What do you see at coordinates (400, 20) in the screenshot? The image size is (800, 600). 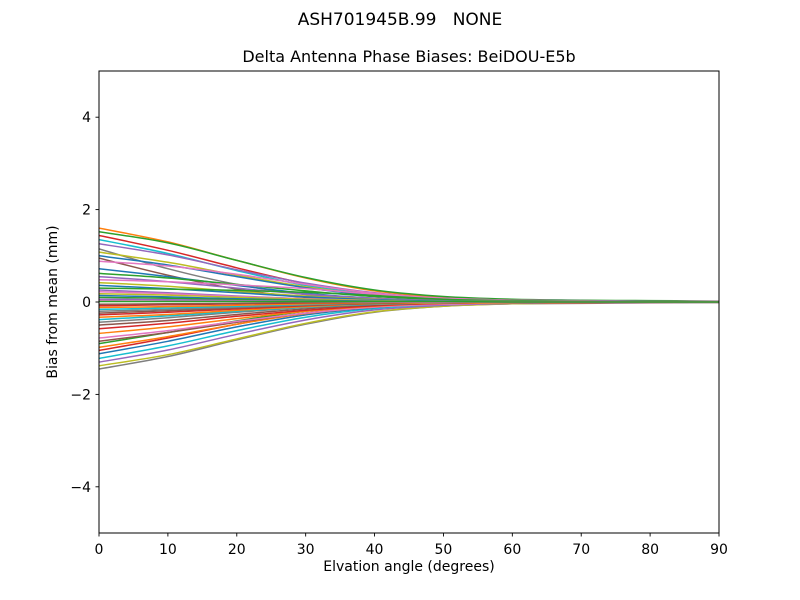 I see `figure-suptitle: ASH701945B.99 NONE` at bounding box center [400, 20].